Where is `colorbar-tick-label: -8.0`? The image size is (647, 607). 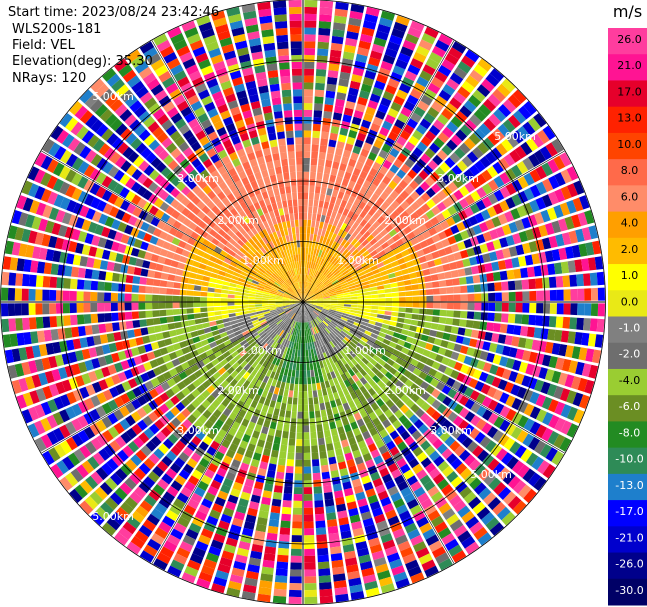
colorbar-tick-label: -8.0 is located at coordinates (629, 432).